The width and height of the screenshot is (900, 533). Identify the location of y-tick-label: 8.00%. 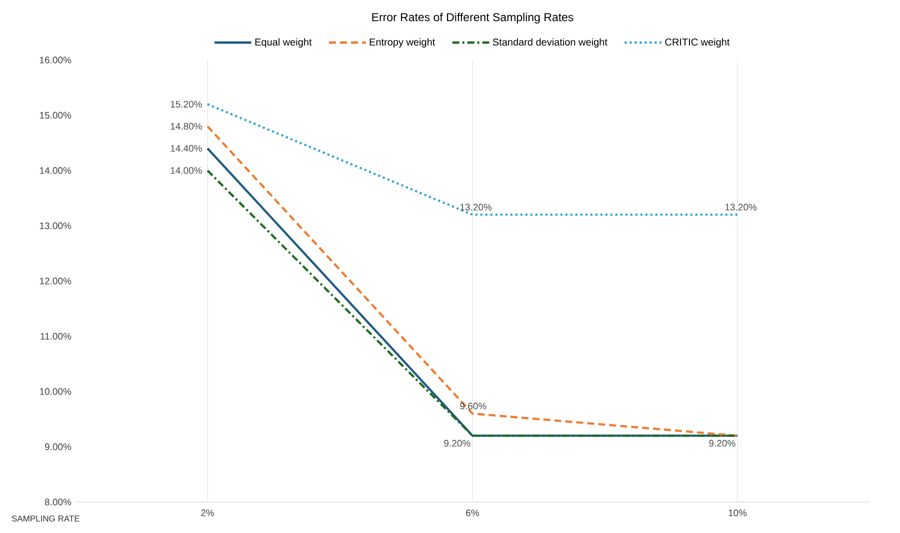
(58, 502).